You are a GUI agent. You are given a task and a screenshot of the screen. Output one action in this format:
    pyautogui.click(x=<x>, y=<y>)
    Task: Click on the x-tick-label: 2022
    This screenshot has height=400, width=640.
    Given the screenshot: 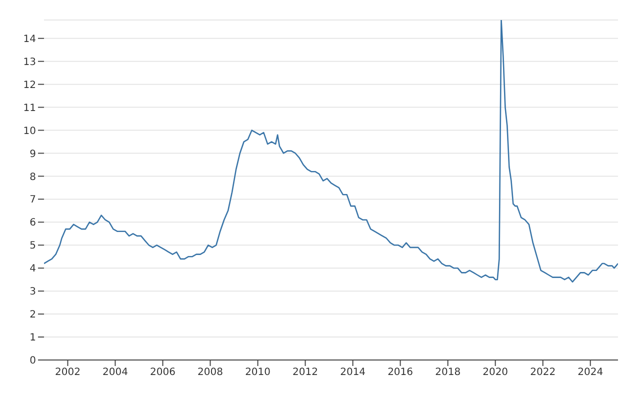 What is the action you would take?
    pyautogui.click(x=543, y=372)
    